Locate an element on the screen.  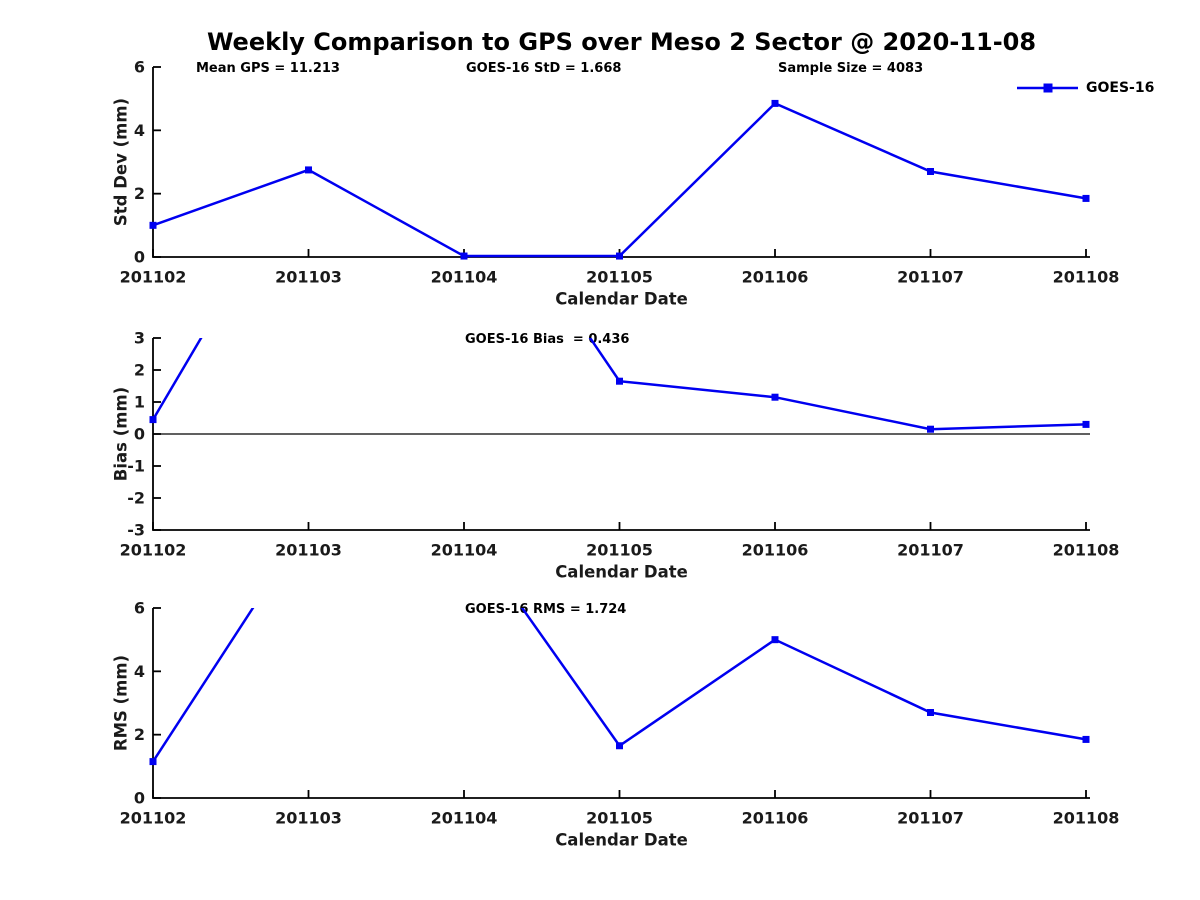
y-axis-label: Std Dev (mm) is located at coordinates (121, 162).